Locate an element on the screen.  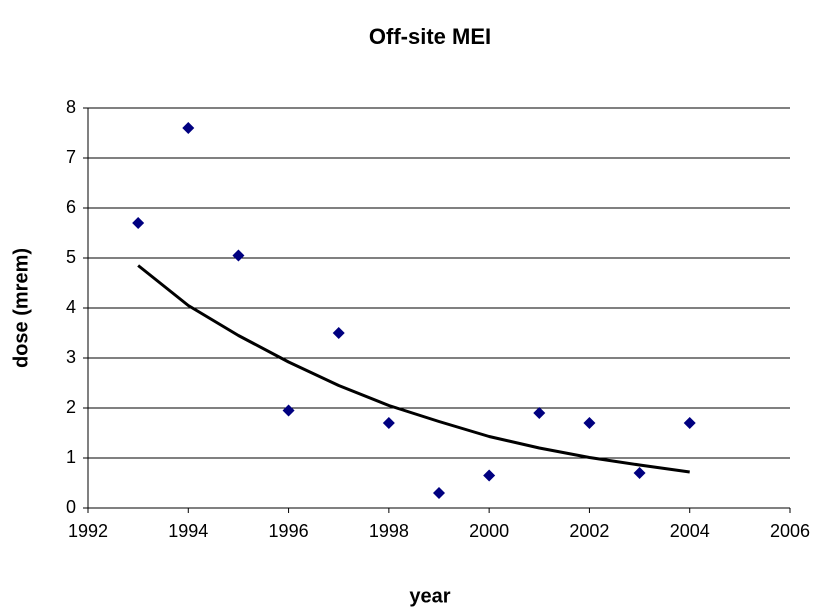
x-tick-label: 2006 is located at coordinates (790, 531).